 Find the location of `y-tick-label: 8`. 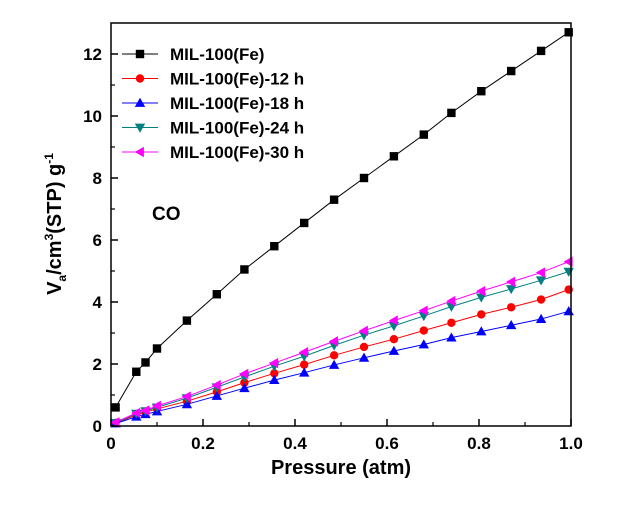

y-tick-label: 8 is located at coordinates (97, 178).